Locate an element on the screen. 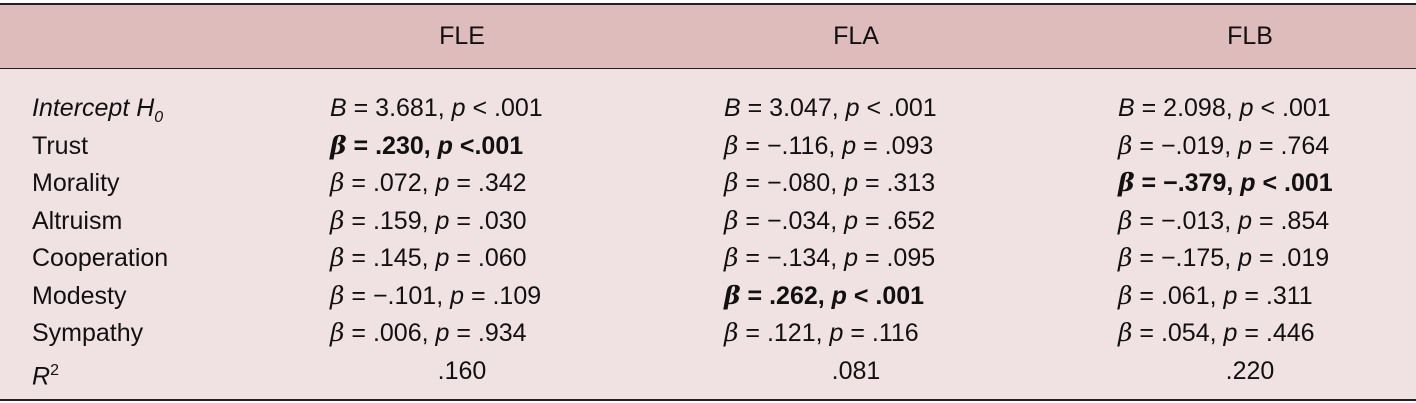 The height and width of the screenshot is (403, 1416). row-label: Sympathy is located at coordinates (88, 333).